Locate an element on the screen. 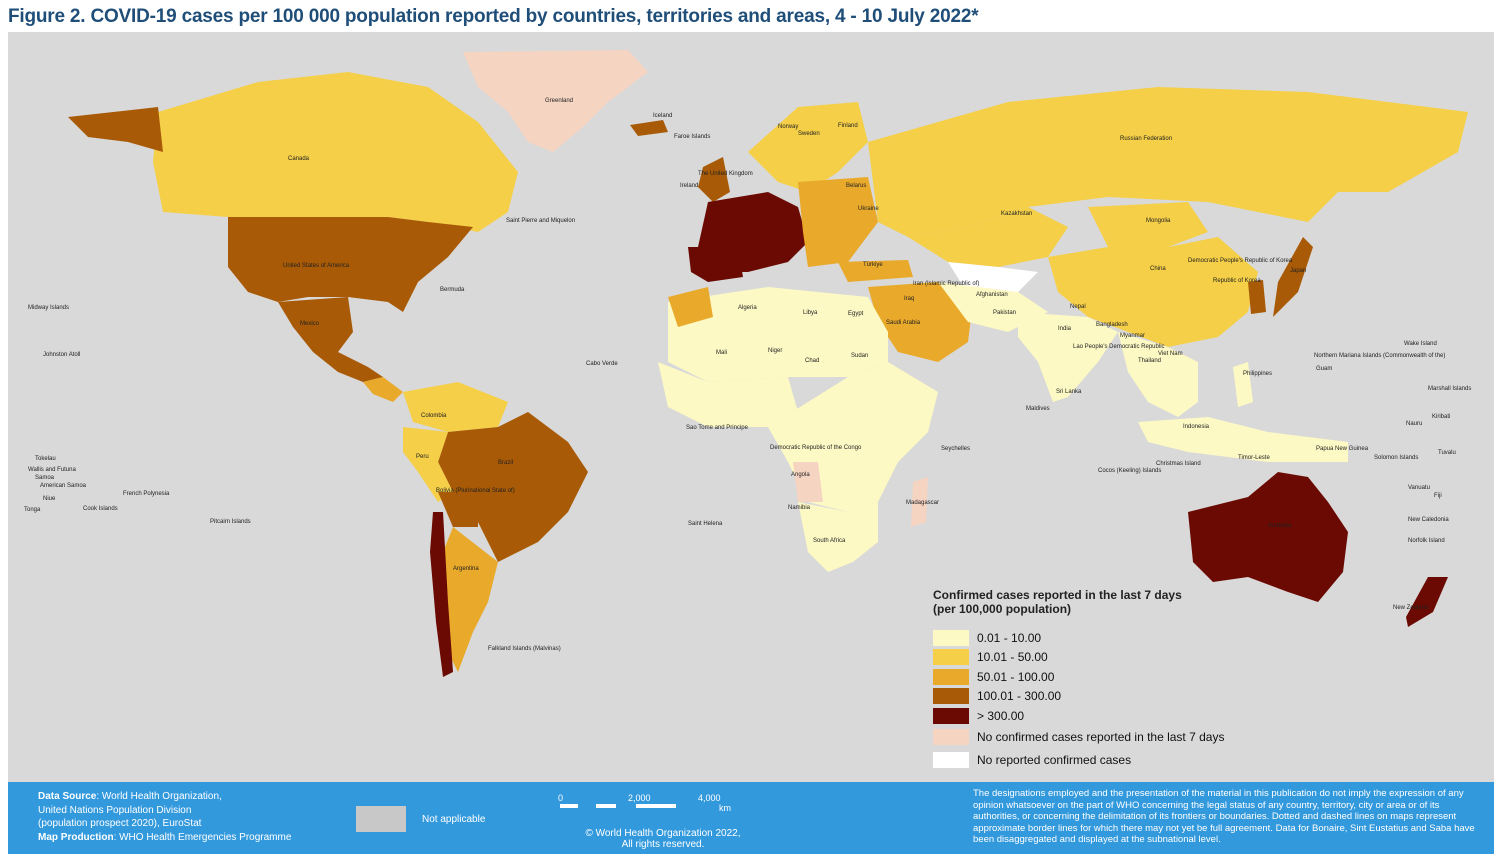 This screenshot has height=861, width=1500. region-philippines is located at coordinates (1243, 384).